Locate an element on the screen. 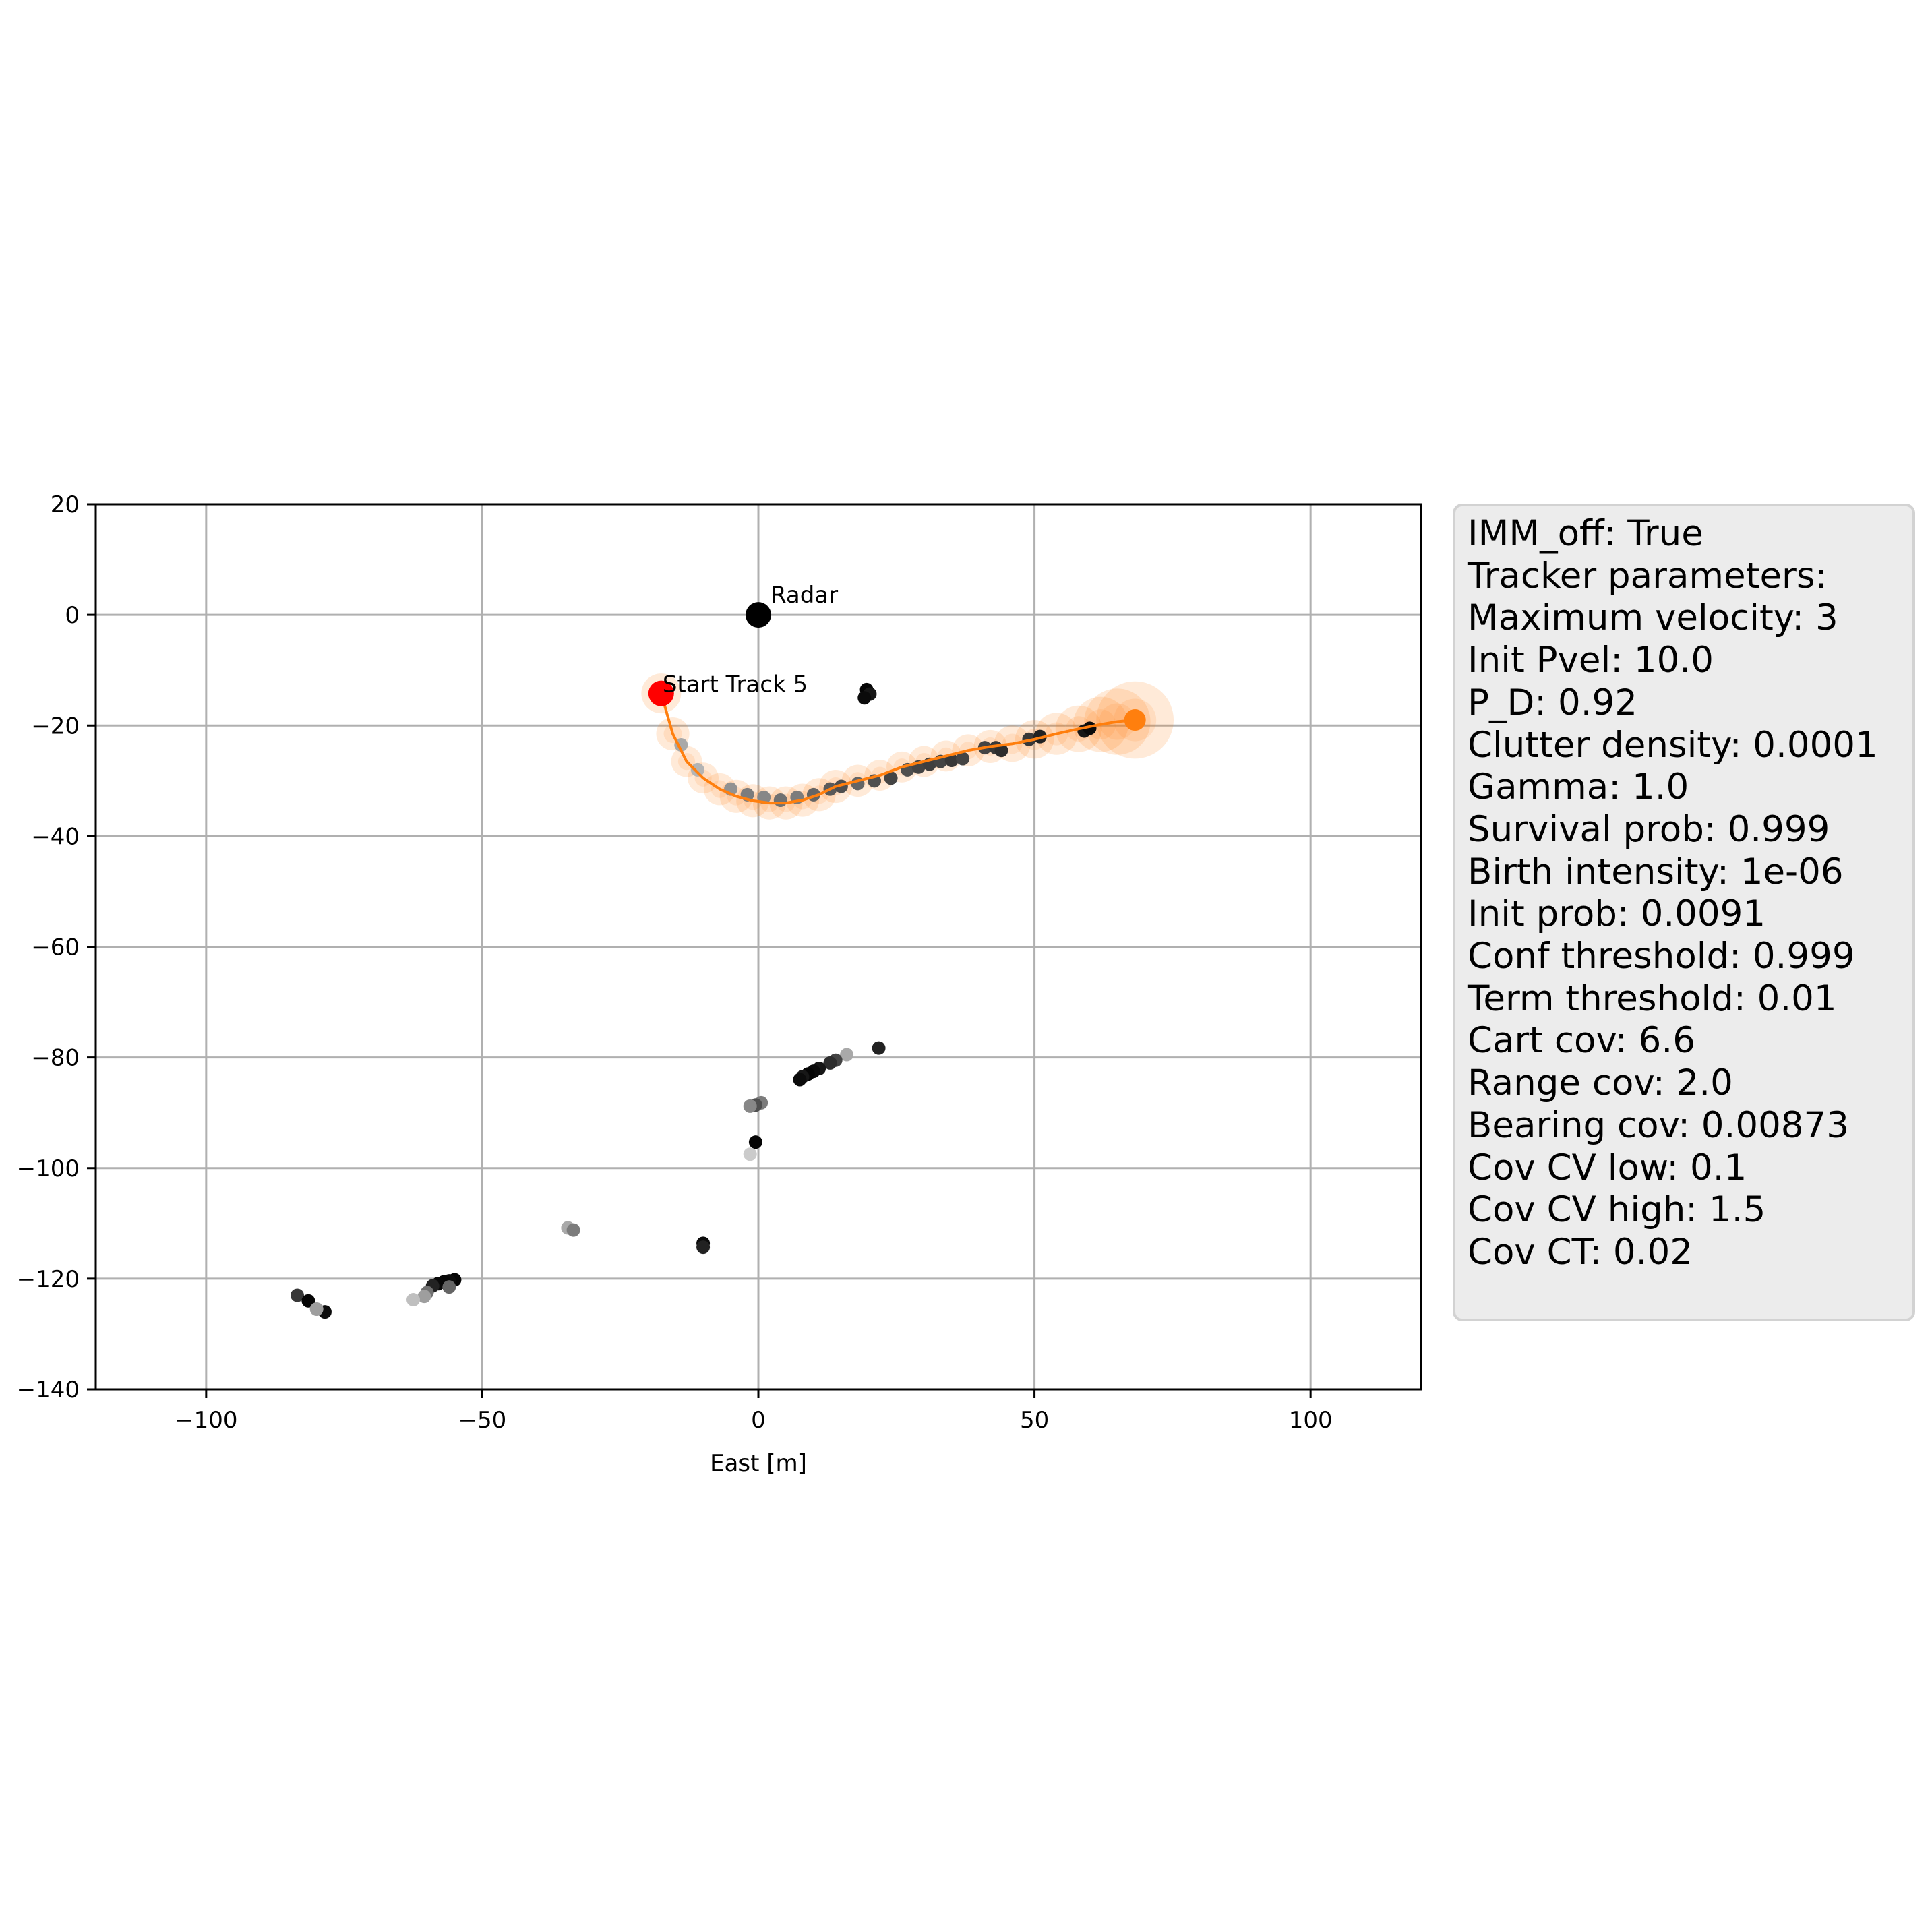 This screenshot has width=1932, height=1932. parameter-line: Init Pvel: 10.0 is located at coordinates (1591, 661).